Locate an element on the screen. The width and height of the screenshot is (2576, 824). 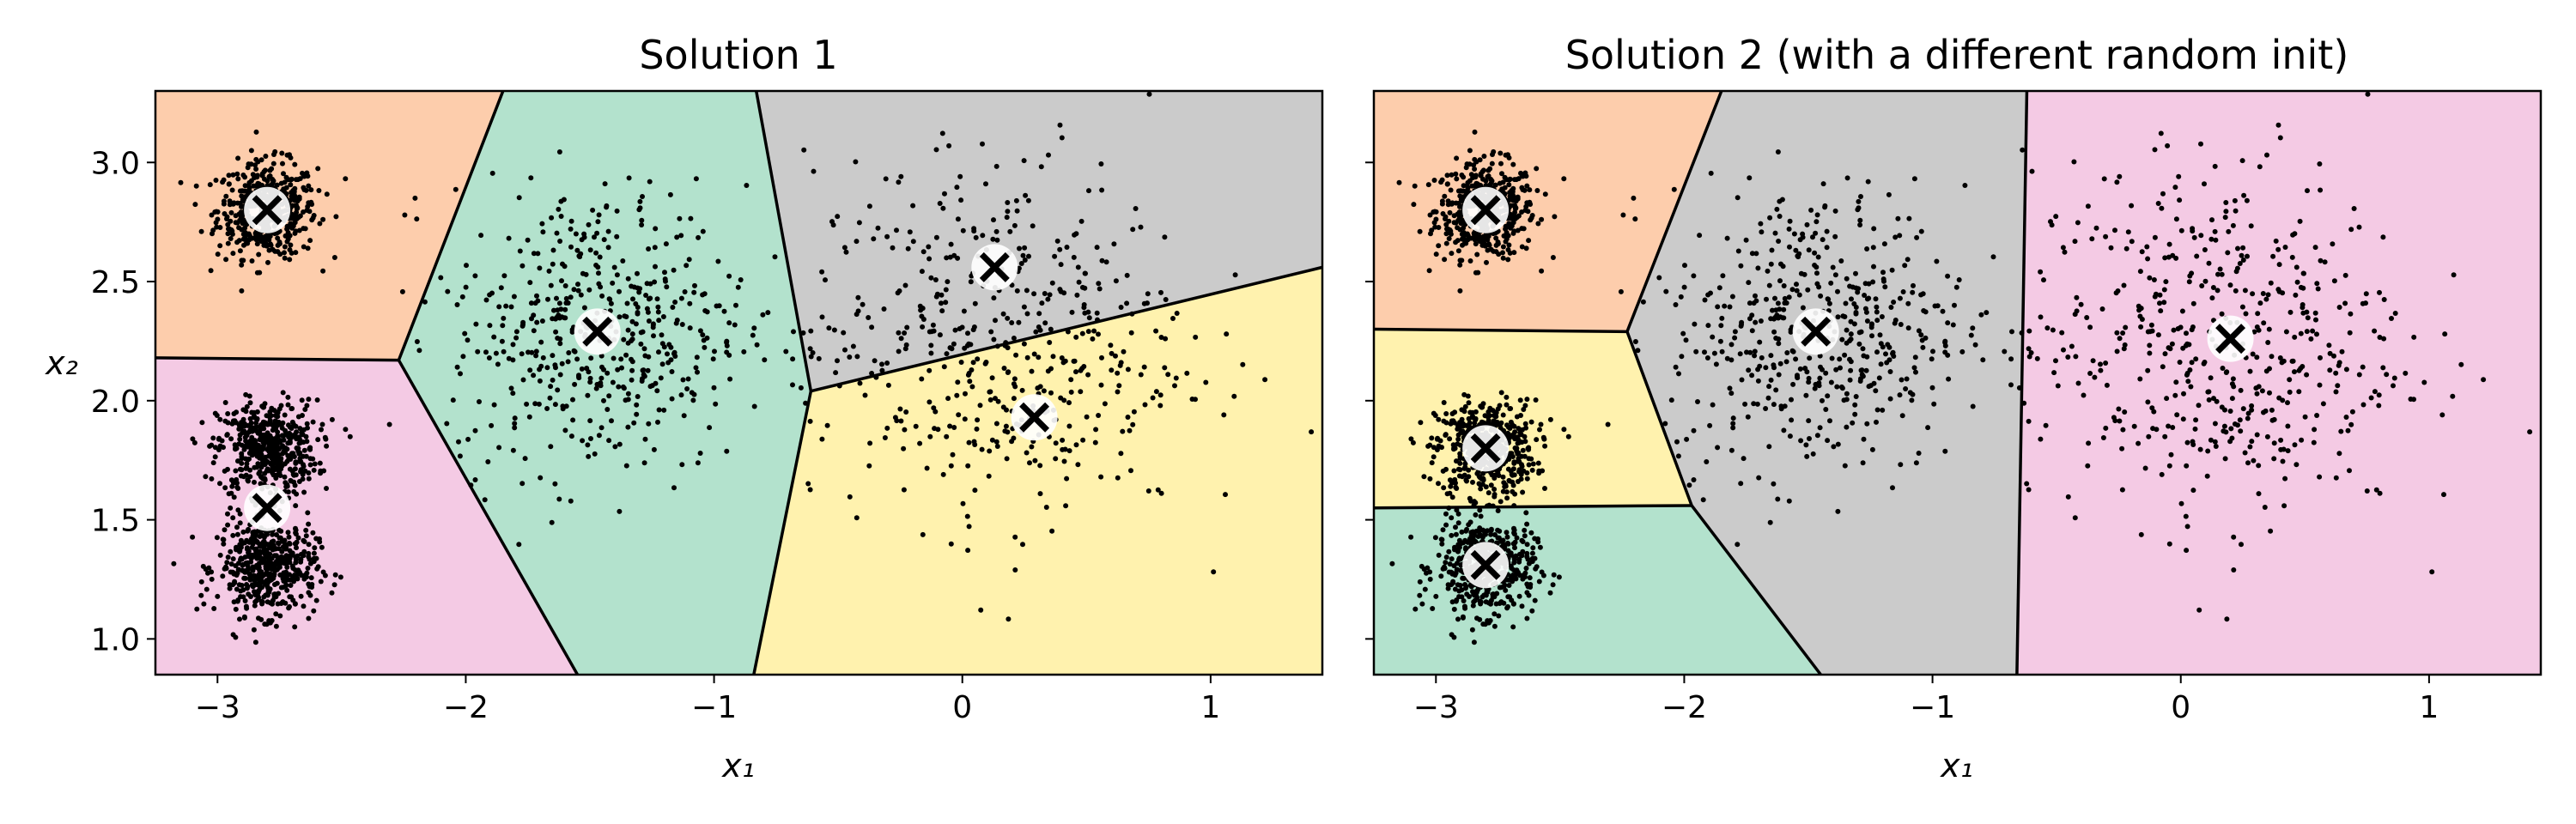
solution-1-title: Solution 1 is located at coordinates (738, 55).